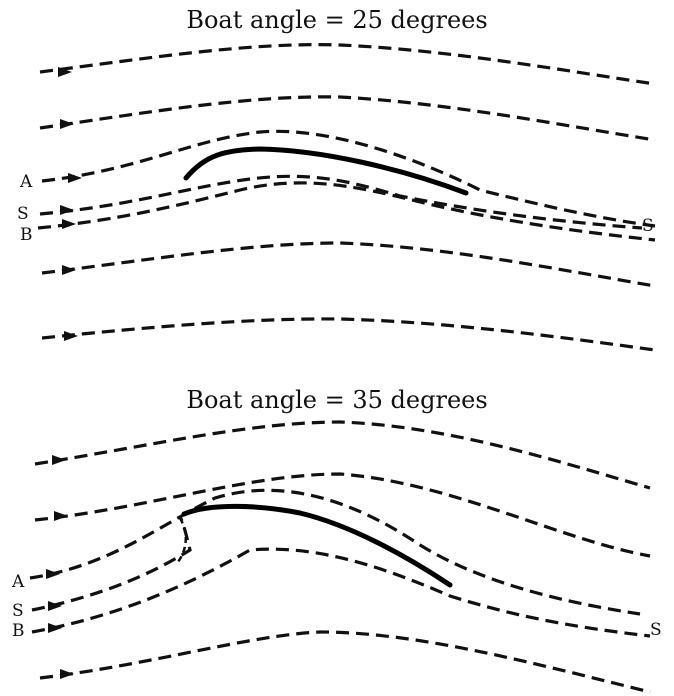  Describe the element at coordinates (337, 400) in the screenshot. I see `diagram-title: Boat angle = 35 degrees` at that location.